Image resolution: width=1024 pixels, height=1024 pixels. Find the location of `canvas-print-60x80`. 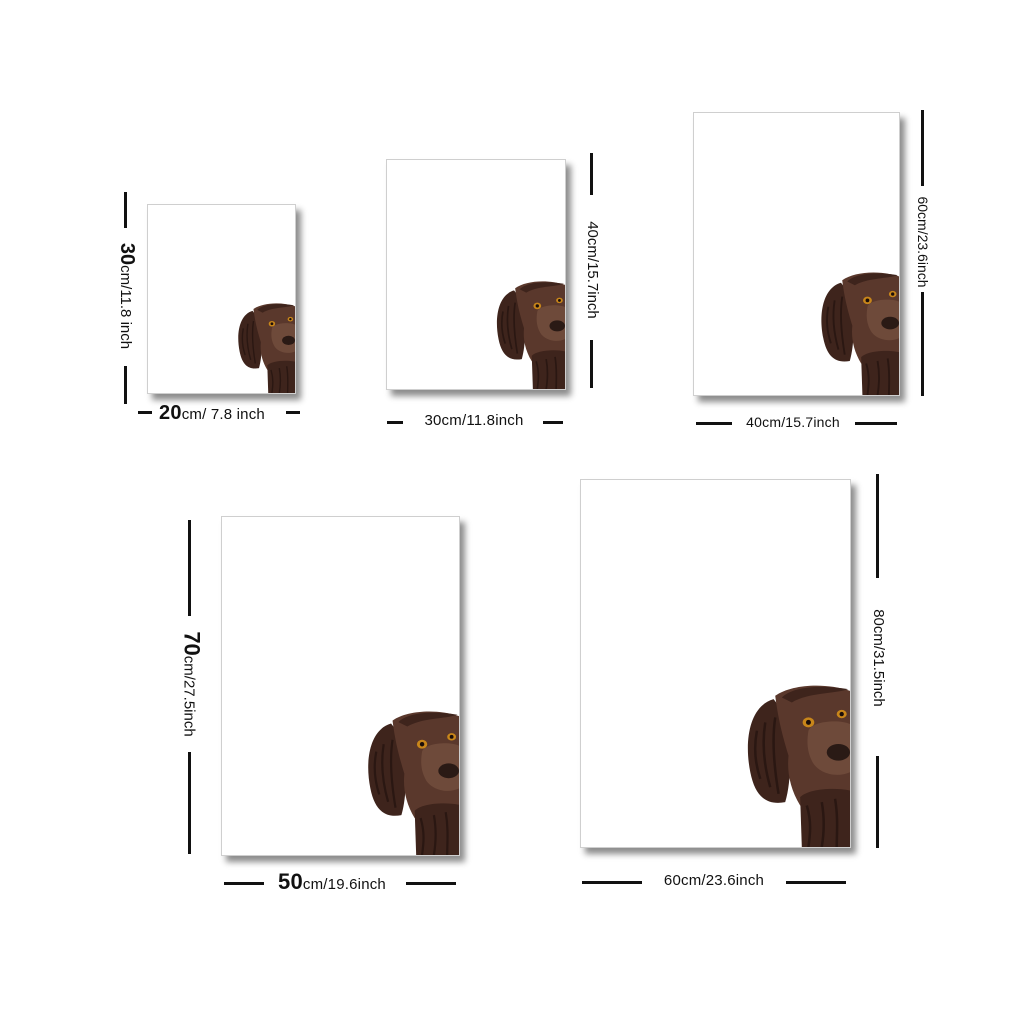

canvas-print-60x80 is located at coordinates (715, 663).